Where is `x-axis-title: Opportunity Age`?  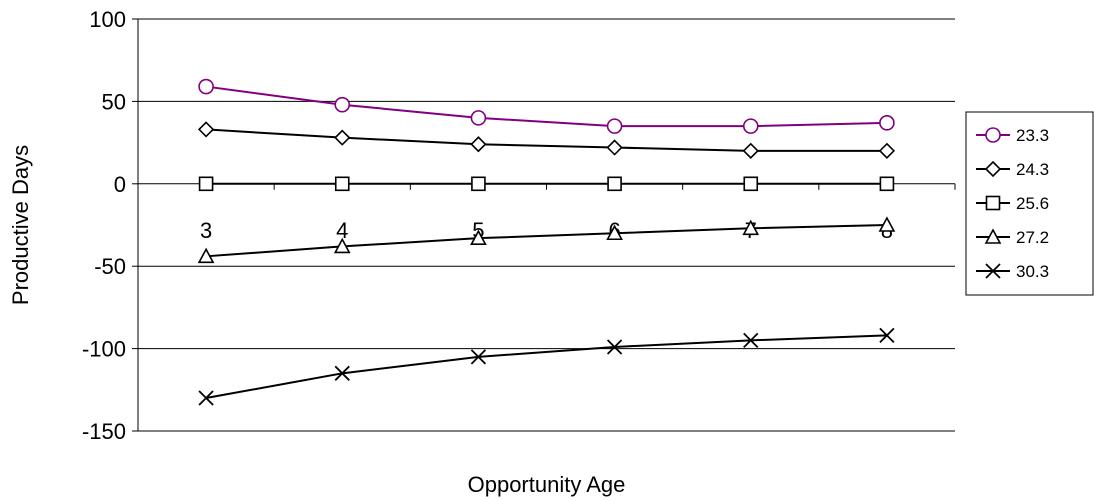 x-axis-title: Opportunity Age is located at coordinates (547, 484).